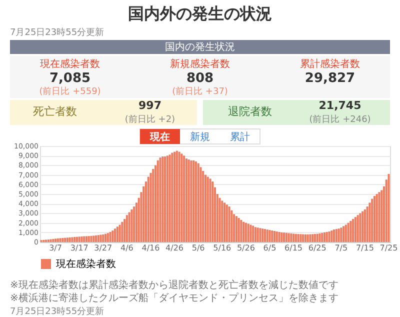 This screenshot has height=317, width=400. I want to click on text: 累計, so click(240, 137).